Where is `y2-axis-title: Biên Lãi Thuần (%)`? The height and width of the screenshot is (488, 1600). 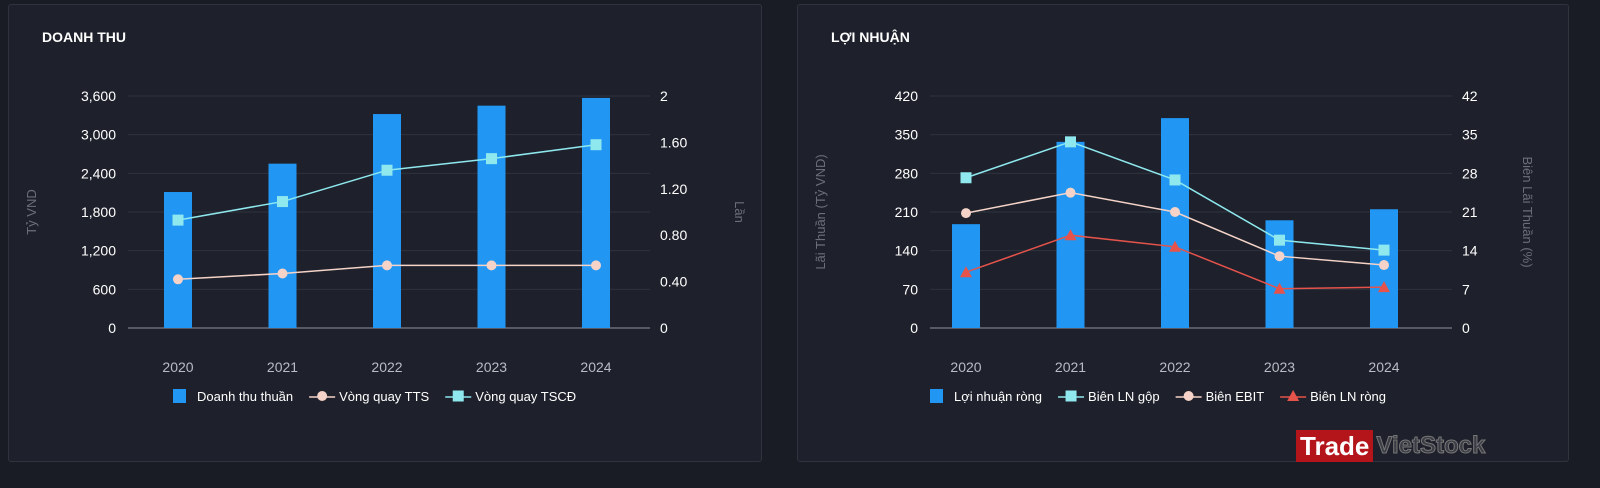 y2-axis-title: Biên Lãi Thuần (%) is located at coordinates (1527, 211).